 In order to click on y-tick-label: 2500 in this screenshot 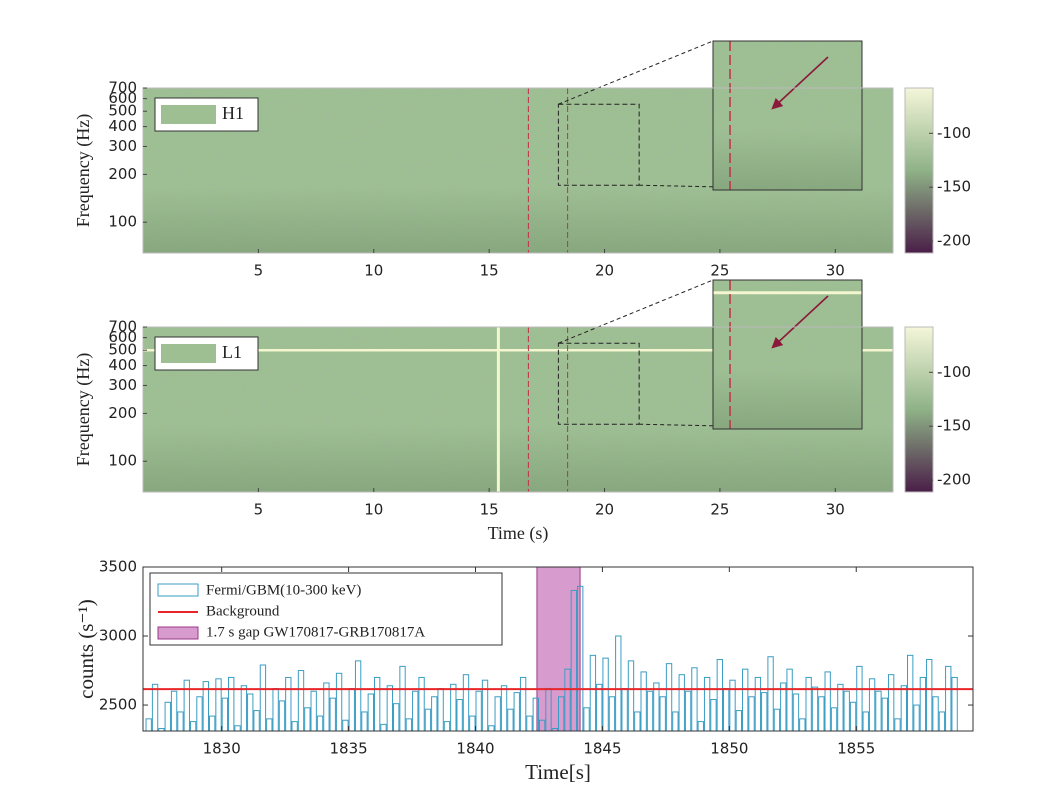, I will do `click(118, 705)`.